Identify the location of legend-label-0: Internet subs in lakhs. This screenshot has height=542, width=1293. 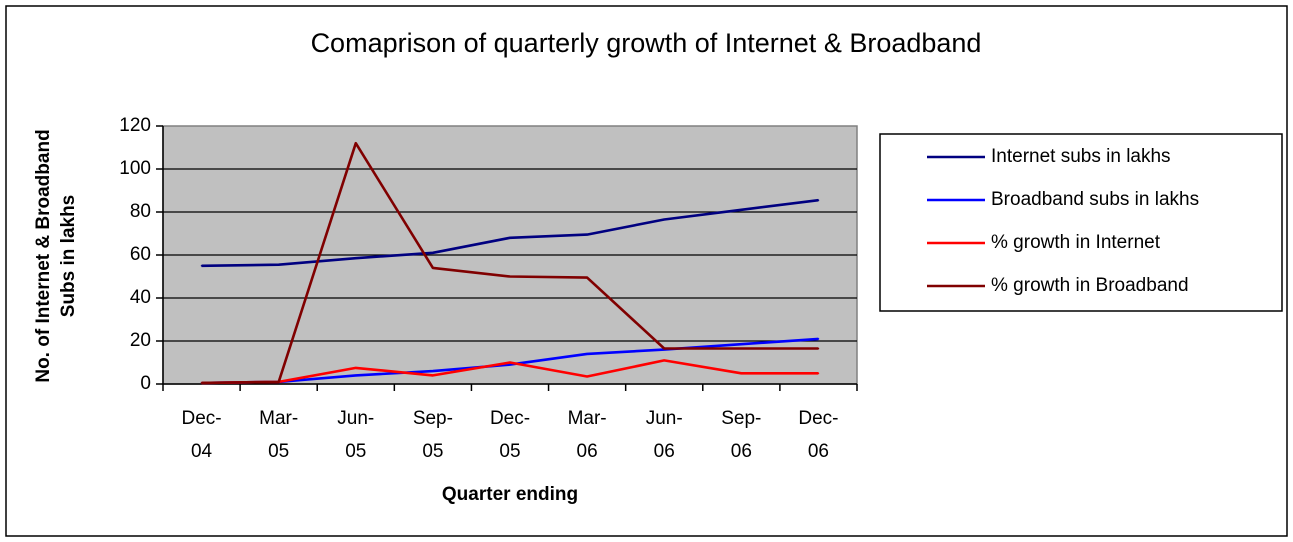
(1081, 156).